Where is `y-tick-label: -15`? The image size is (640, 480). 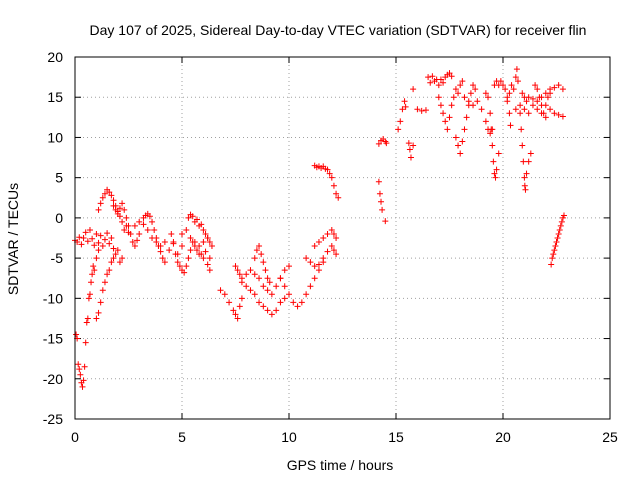
y-tick-label: -15 is located at coordinates (53, 339).